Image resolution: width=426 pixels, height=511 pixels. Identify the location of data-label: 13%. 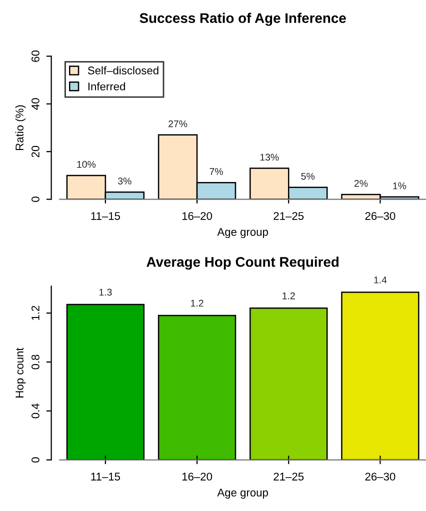
(269, 157).